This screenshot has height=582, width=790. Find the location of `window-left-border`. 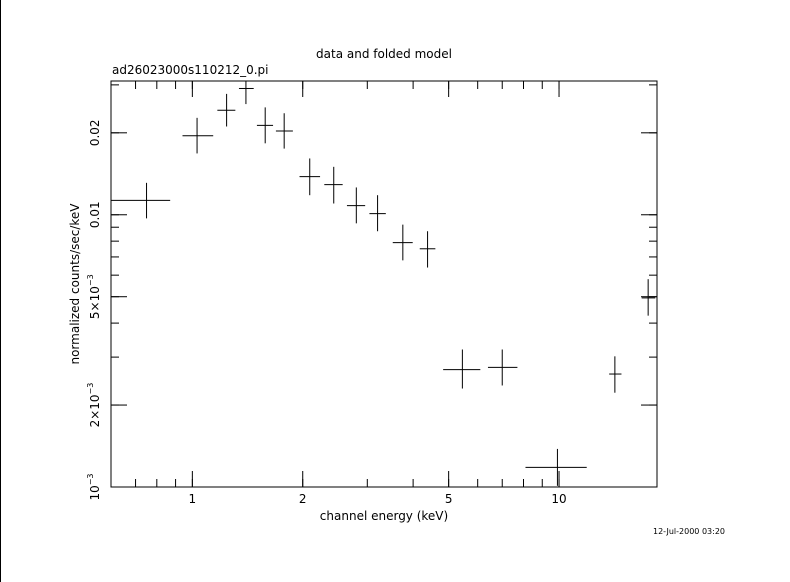

window-left-border is located at coordinates (0, 291).